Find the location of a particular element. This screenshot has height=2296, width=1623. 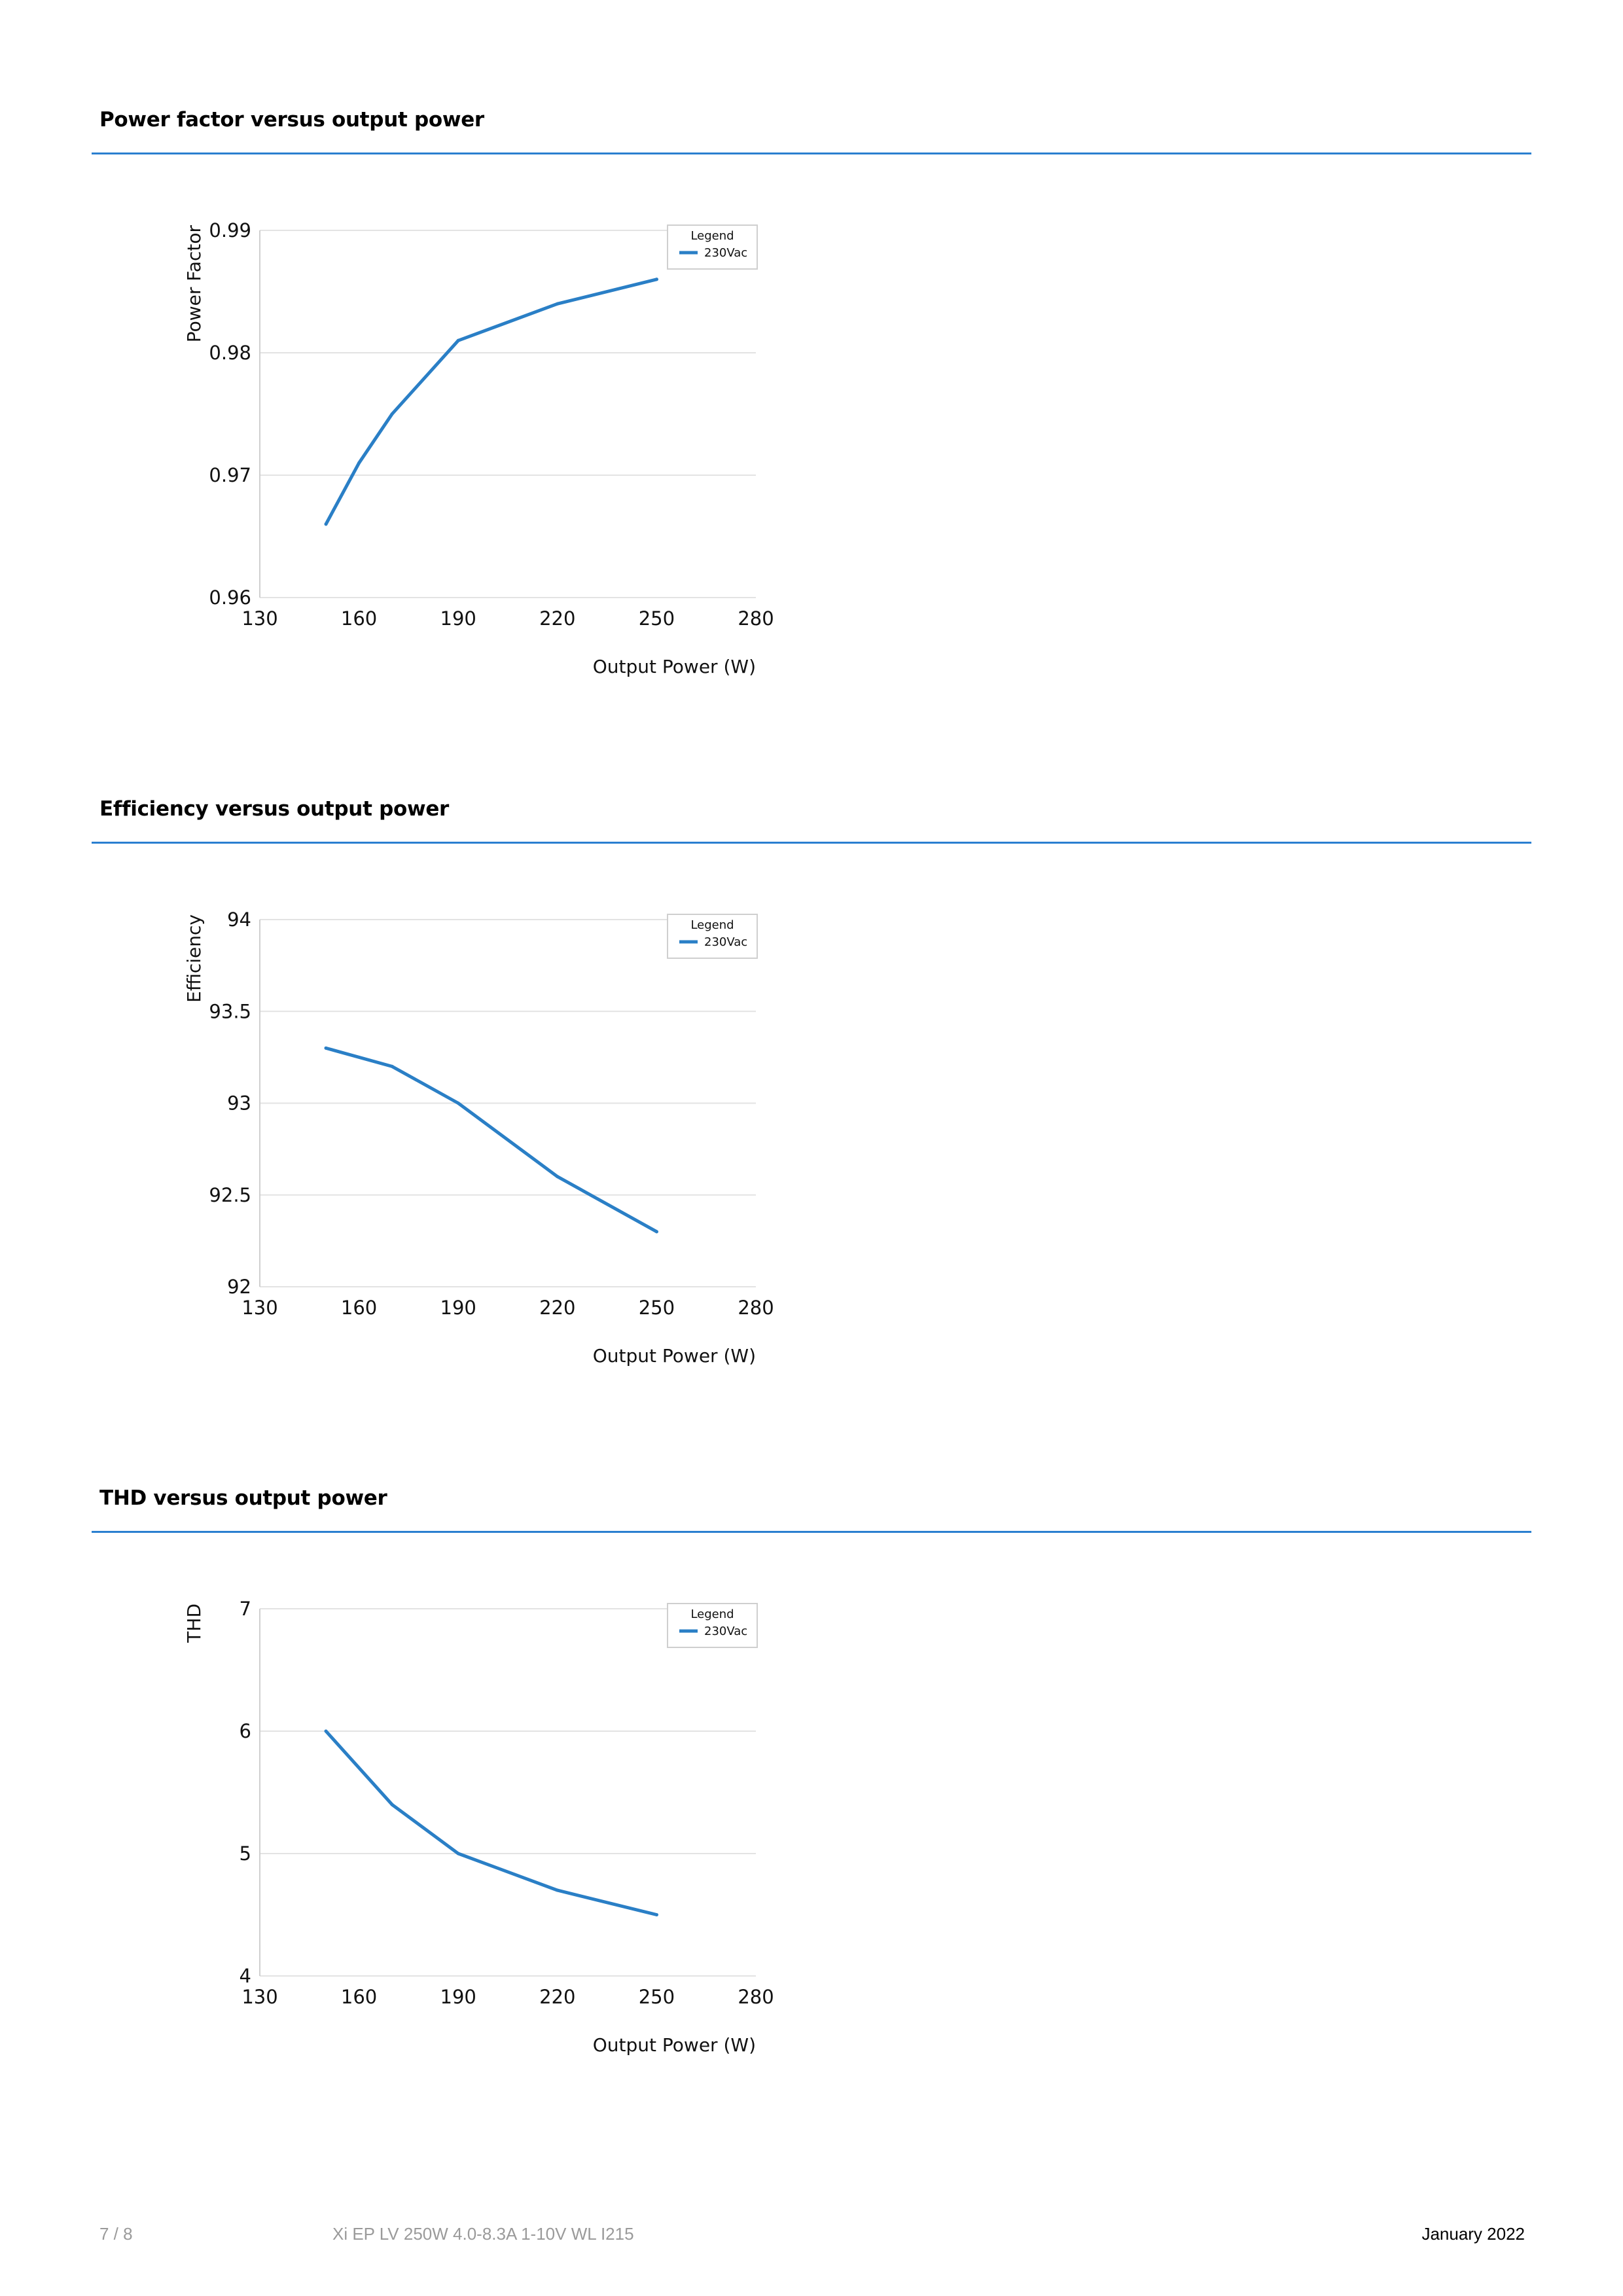

y-tick-label: 93.5 is located at coordinates (230, 1011).